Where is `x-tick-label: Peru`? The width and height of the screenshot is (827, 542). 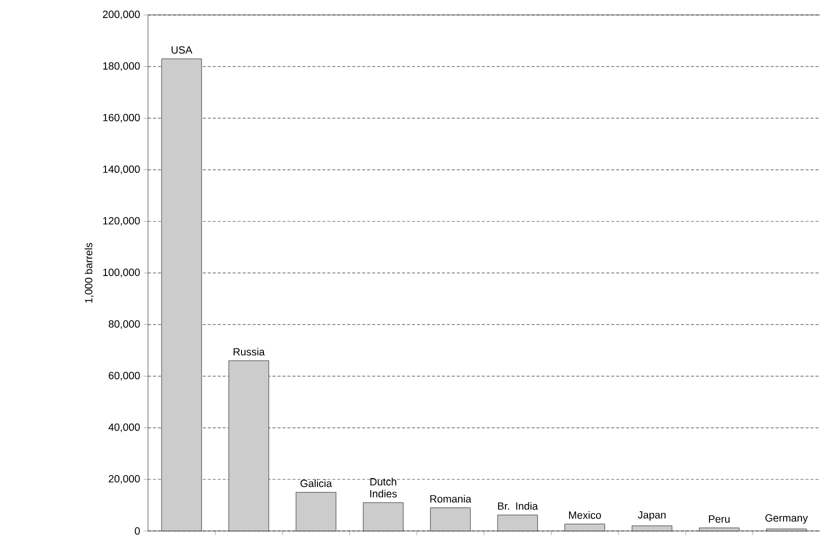 x-tick-label: Peru is located at coordinates (719, 519).